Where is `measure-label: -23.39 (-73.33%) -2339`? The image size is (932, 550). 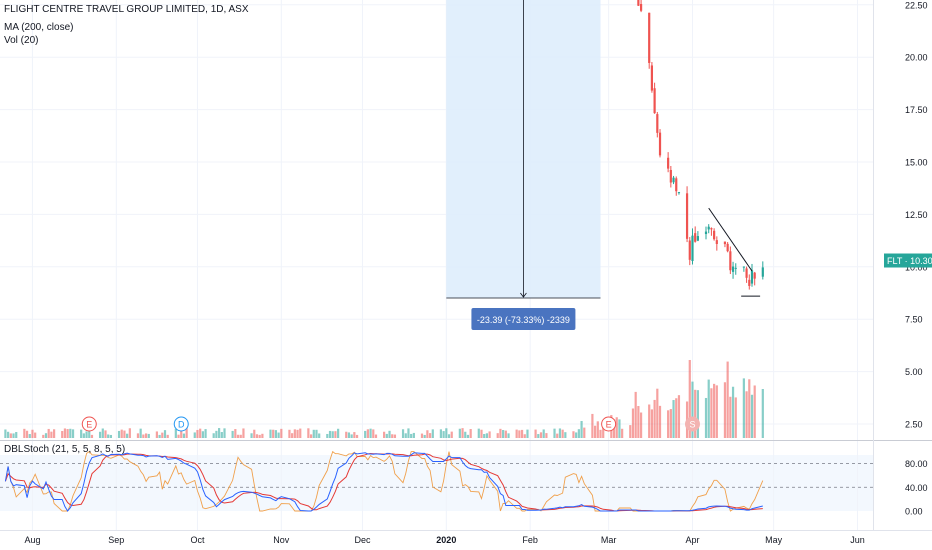
measure-label: -23.39 (-73.33%) -2339 is located at coordinates (523, 320).